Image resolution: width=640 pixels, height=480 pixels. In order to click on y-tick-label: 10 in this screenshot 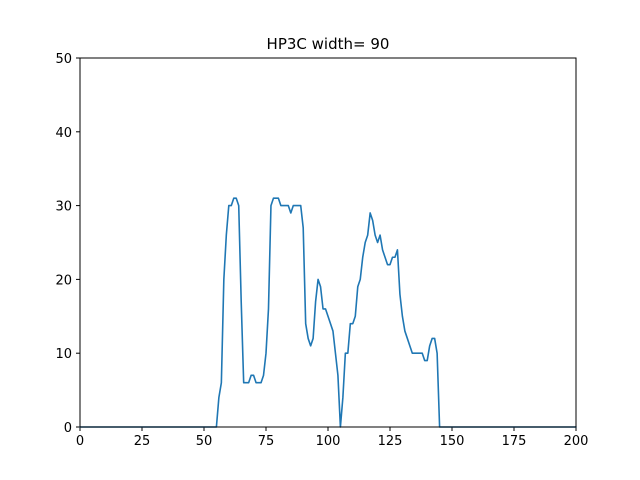, I will do `click(63, 354)`.